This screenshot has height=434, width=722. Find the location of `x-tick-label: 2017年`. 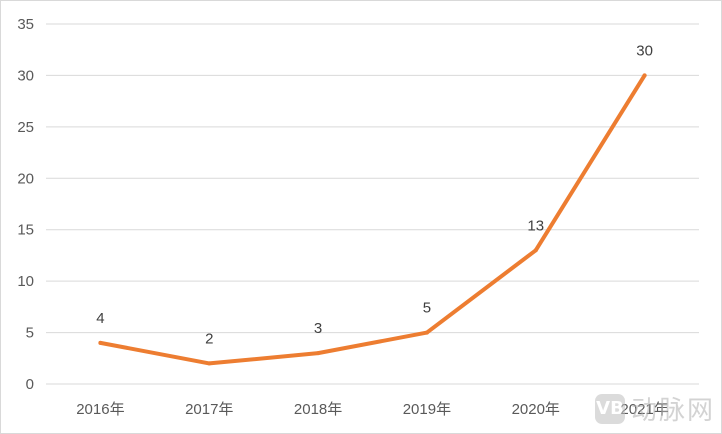

x-tick-label: 2017年 is located at coordinates (209, 409).